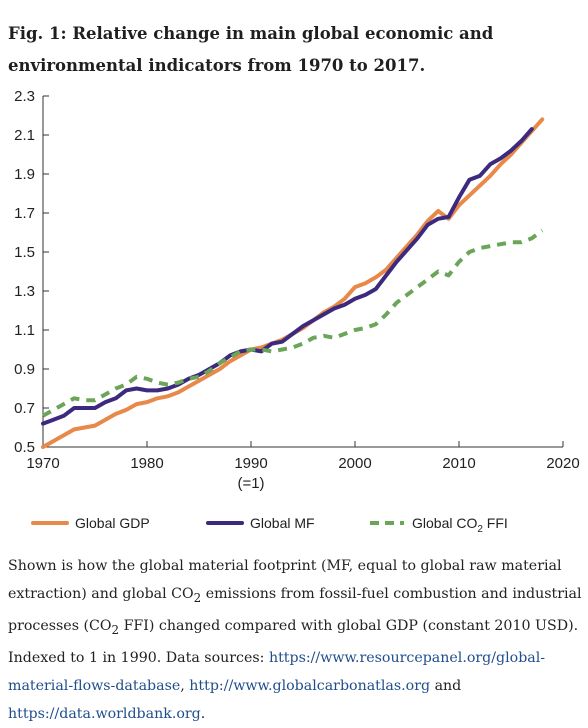 This screenshot has width=588, height=728. Describe the element at coordinates (282, 523) in the screenshot. I see `legend-label-2: Global MF` at that location.